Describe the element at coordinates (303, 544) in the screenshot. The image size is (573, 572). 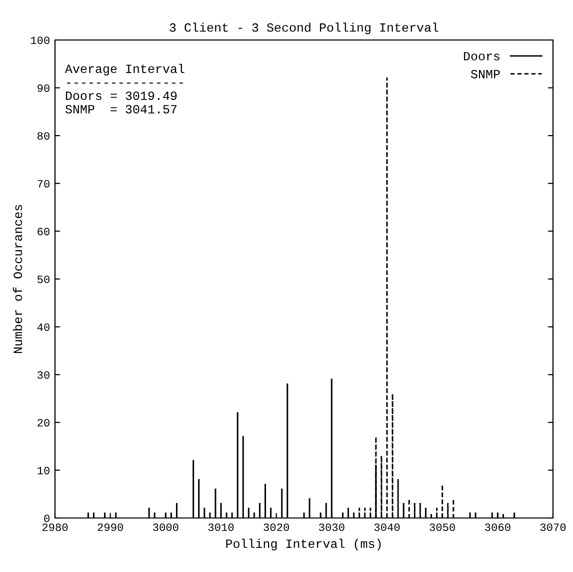
I see `x-axis-title: Polling Interval (ms)` at that location.